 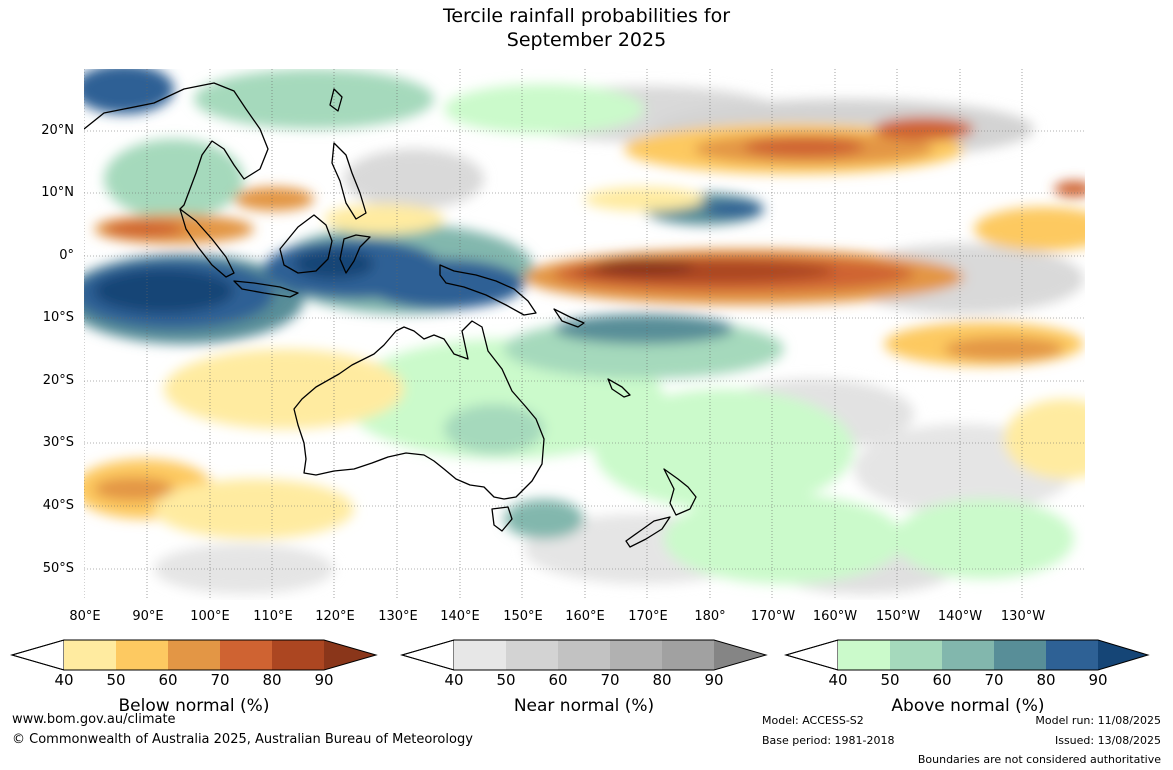 What do you see at coordinates (994, 680) in the screenshot?
I see `above-tick-70: 70` at bounding box center [994, 680].